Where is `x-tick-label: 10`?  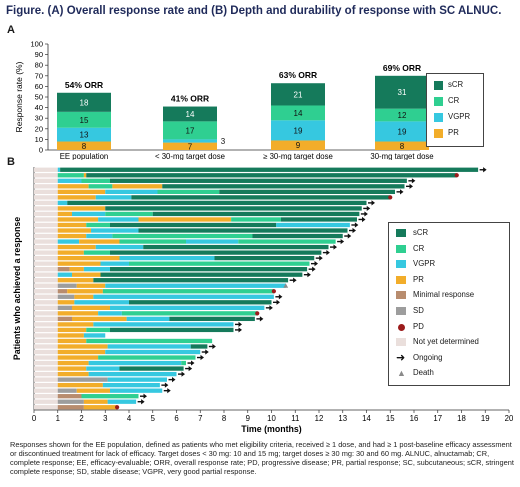
x-tick-label: 10 is located at coordinates (271, 418).